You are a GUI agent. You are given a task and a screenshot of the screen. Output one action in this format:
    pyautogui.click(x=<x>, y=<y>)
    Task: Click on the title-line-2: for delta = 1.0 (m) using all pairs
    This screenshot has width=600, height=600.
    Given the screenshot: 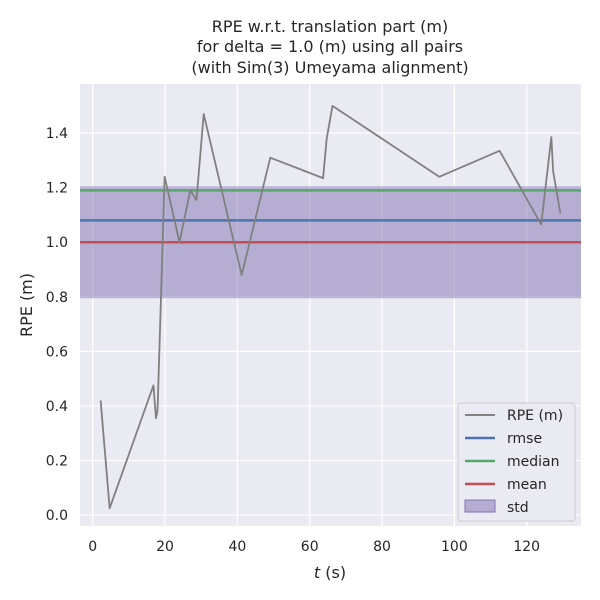 What is the action you would take?
    pyautogui.click(x=330, y=46)
    